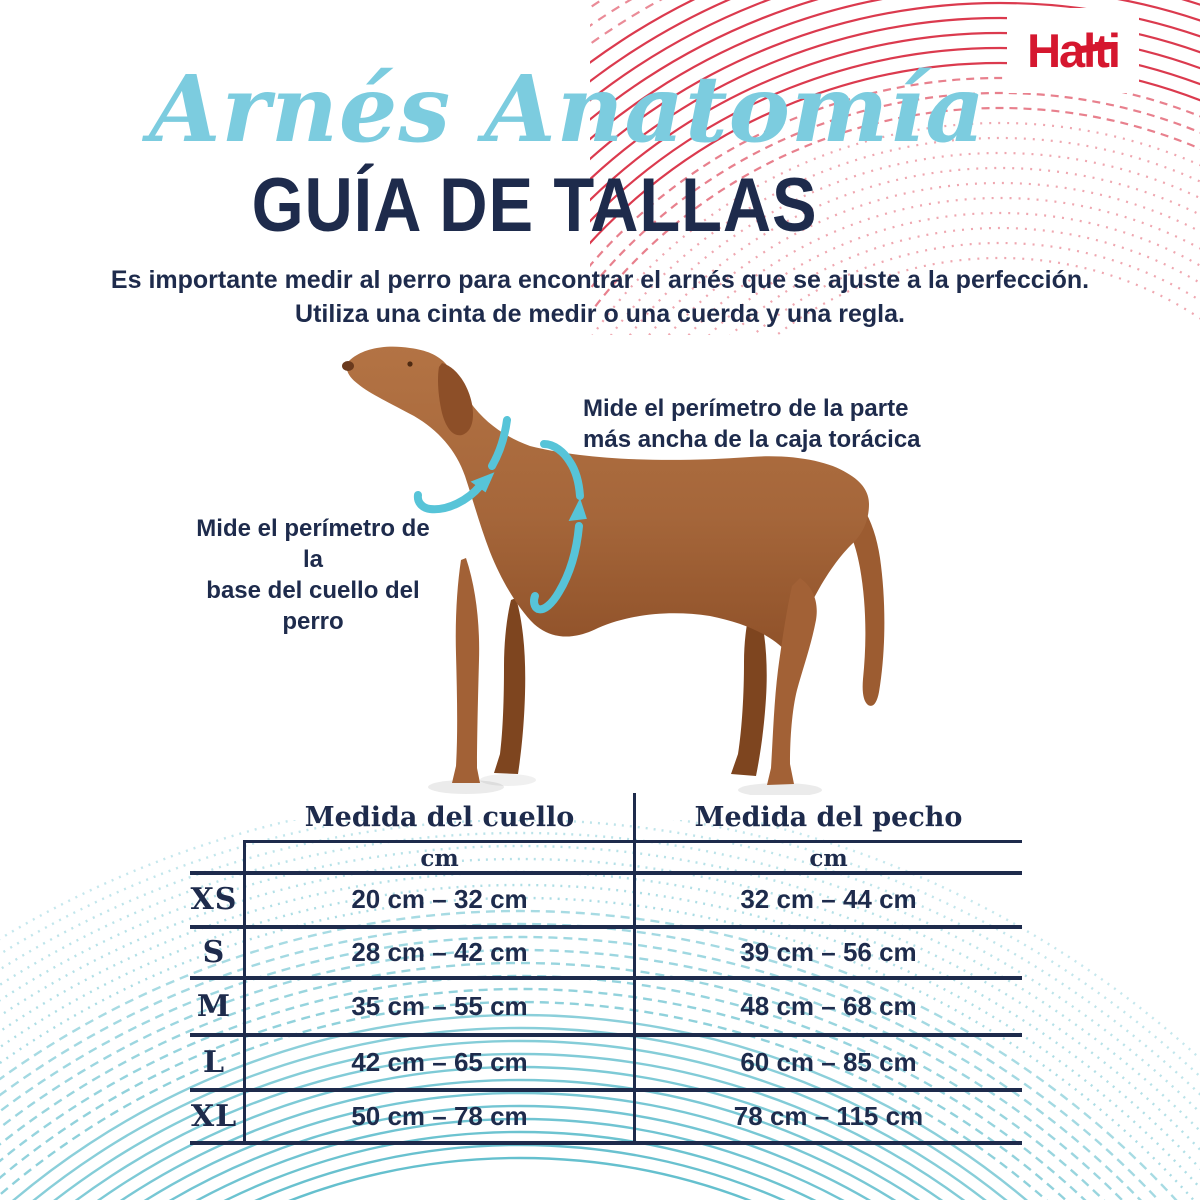  Describe the element at coordinates (752, 439) in the screenshot. I see `chest-label-line-2: más ancha de la caja torácica` at that location.